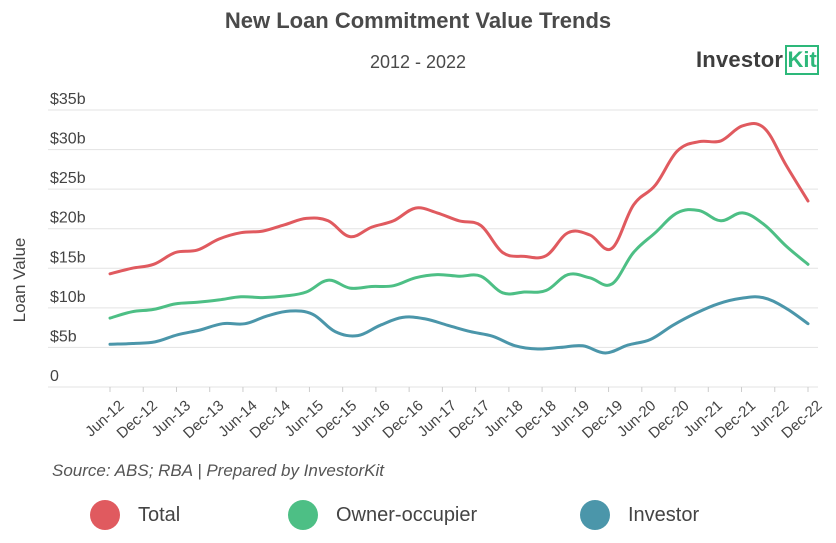 The width and height of the screenshot is (836, 543). Describe the element at coordinates (418, 20) in the screenshot. I see `chart-title: New Loan Commitment Value Trends` at that location.